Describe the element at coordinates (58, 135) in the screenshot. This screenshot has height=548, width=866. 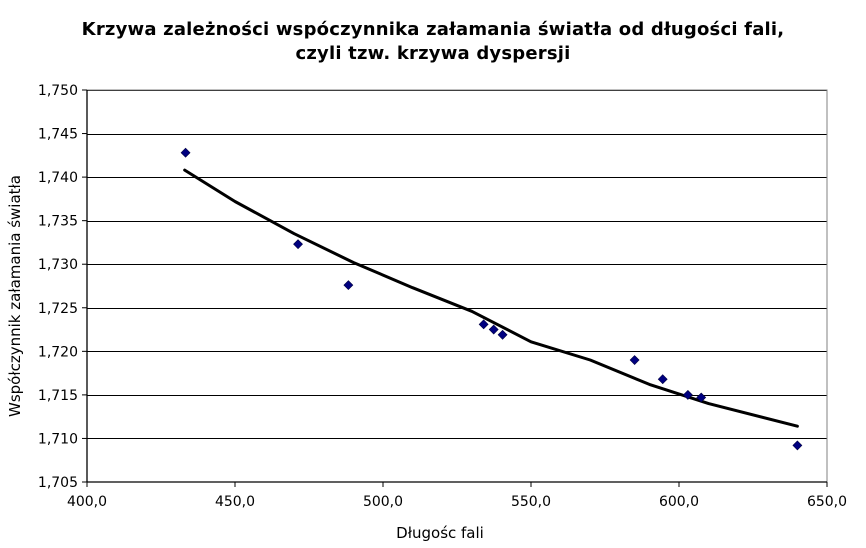
I see `y-tick-label: 1,745` at that location.